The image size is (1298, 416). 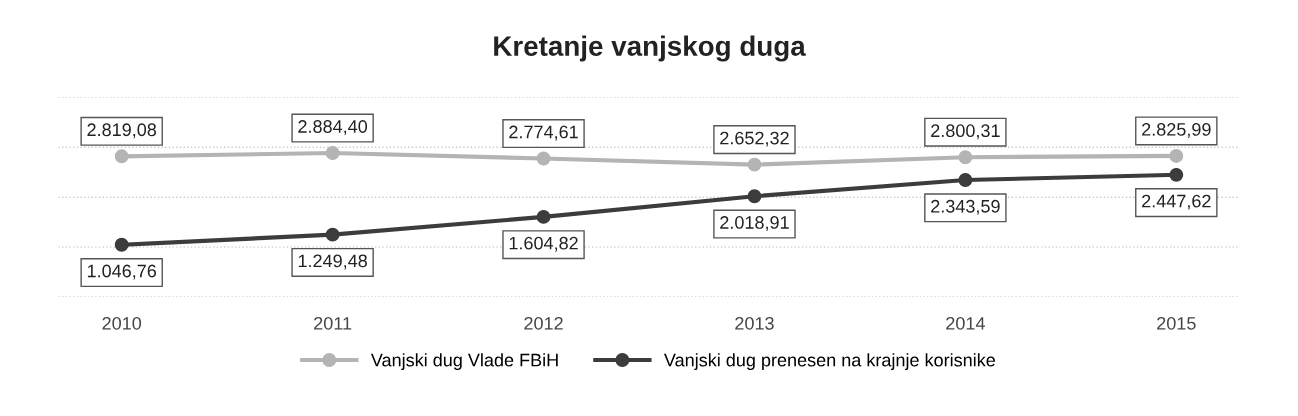 I want to click on data-label: 2.447,62, so click(x=1176, y=202).